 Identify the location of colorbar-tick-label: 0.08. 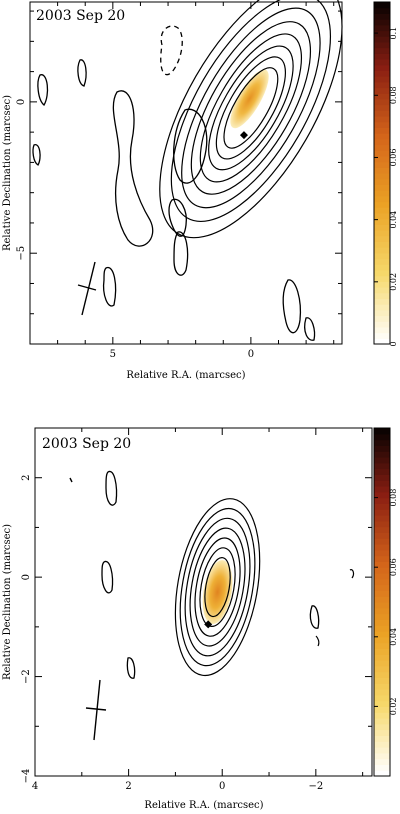
(393, 95).